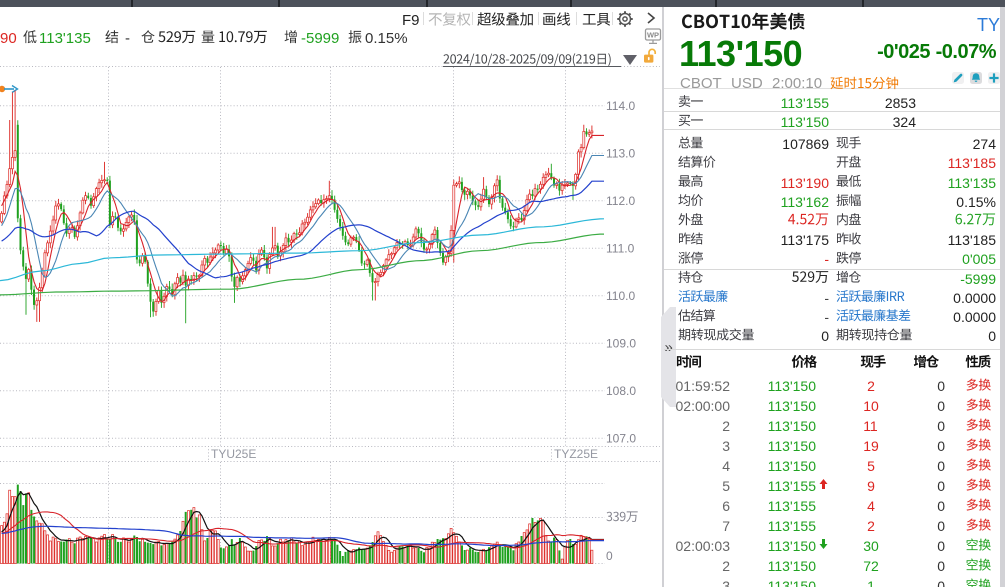 This screenshot has height=587, width=1005. Describe the element at coordinates (620, 106) in the screenshot. I see `svg-text: 114.0` at that location.